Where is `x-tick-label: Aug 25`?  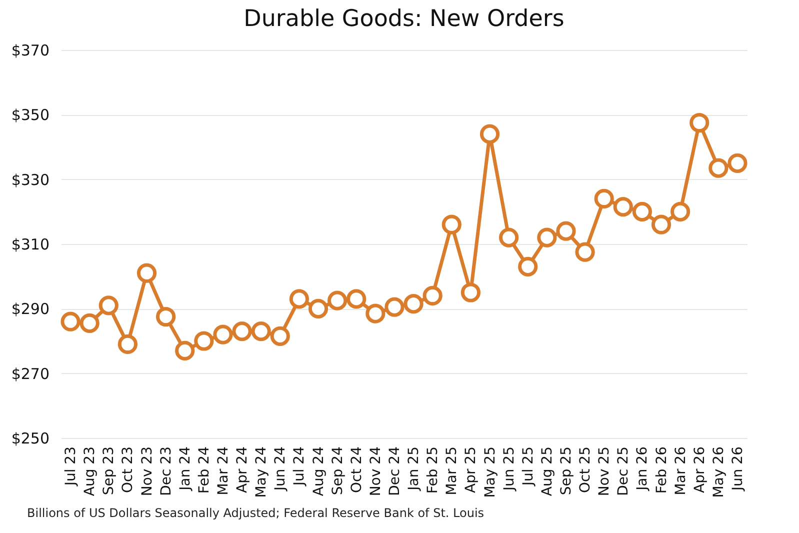
x-tick-label: Aug 25 is located at coordinates (547, 471).